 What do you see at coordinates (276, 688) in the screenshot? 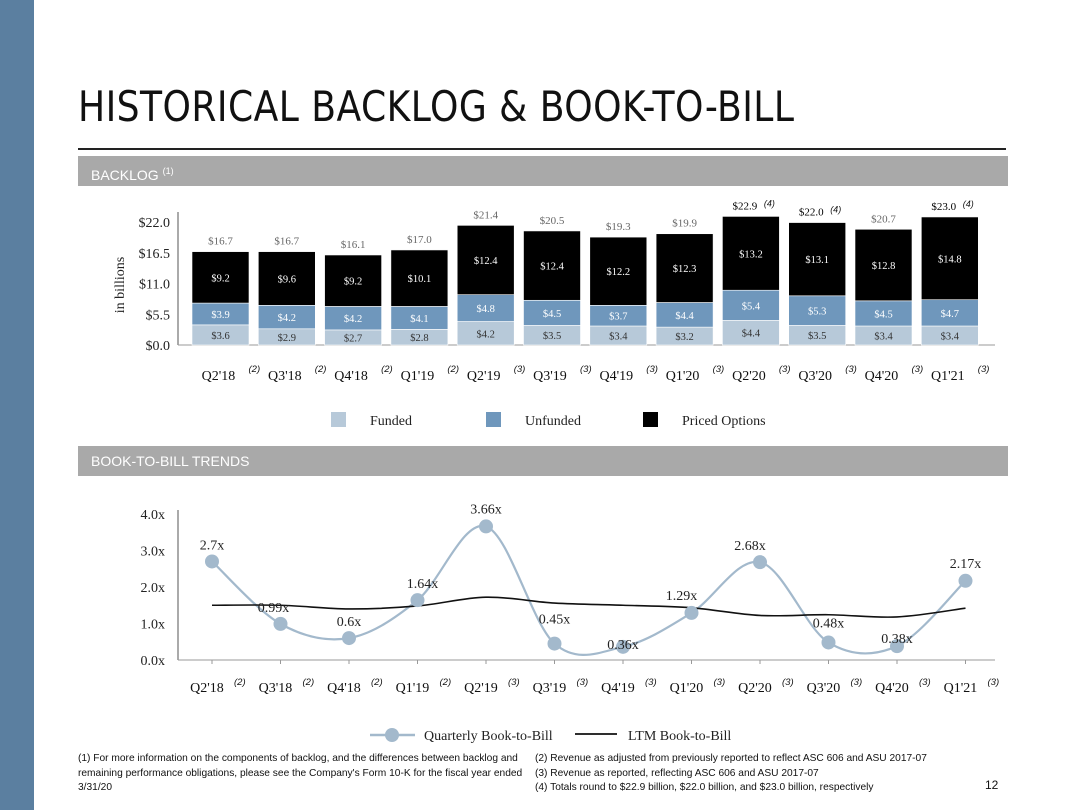
I see `btb-category-label: Q3'18` at bounding box center [276, 688].